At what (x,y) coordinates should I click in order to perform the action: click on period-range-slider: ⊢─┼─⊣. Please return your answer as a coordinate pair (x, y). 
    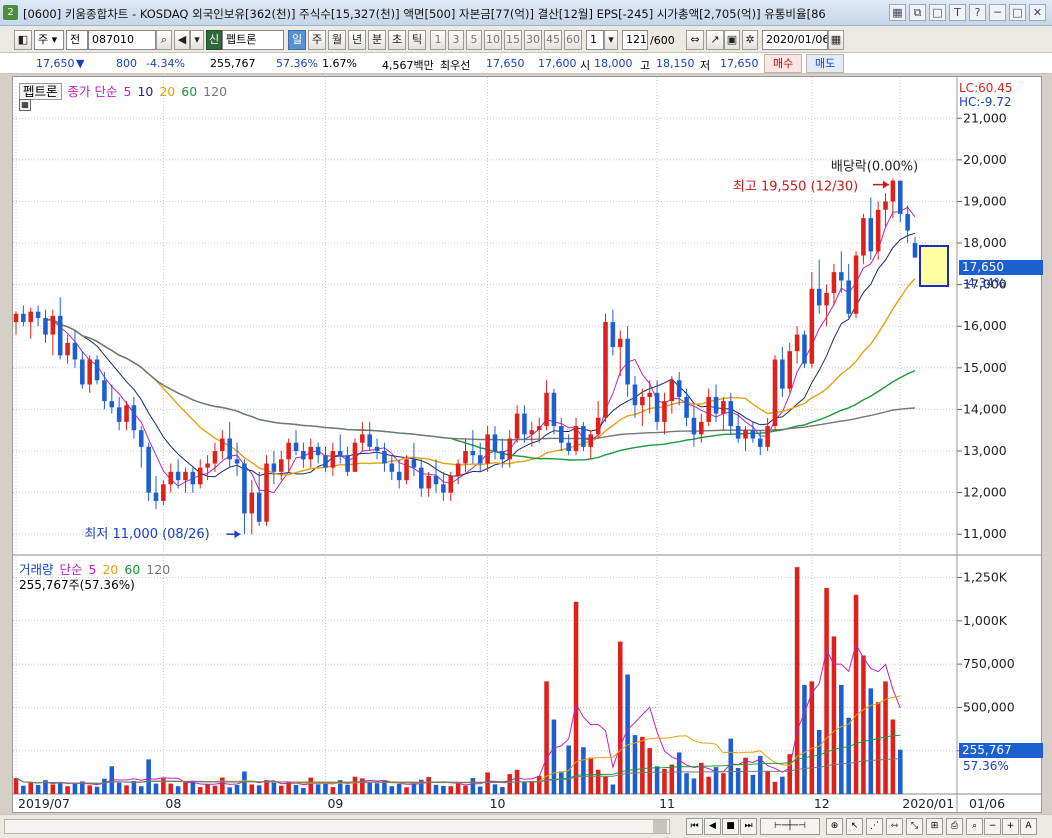
    Looking at the image, I should click on (790, 826).